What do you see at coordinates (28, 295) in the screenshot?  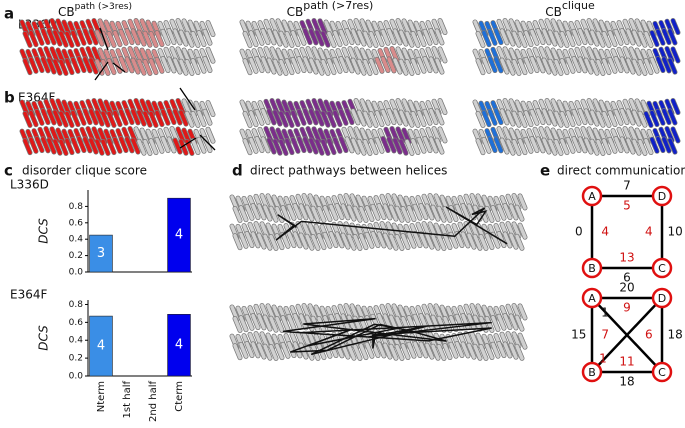 I see `series-name: E364F` at bounding box center [28, 295].